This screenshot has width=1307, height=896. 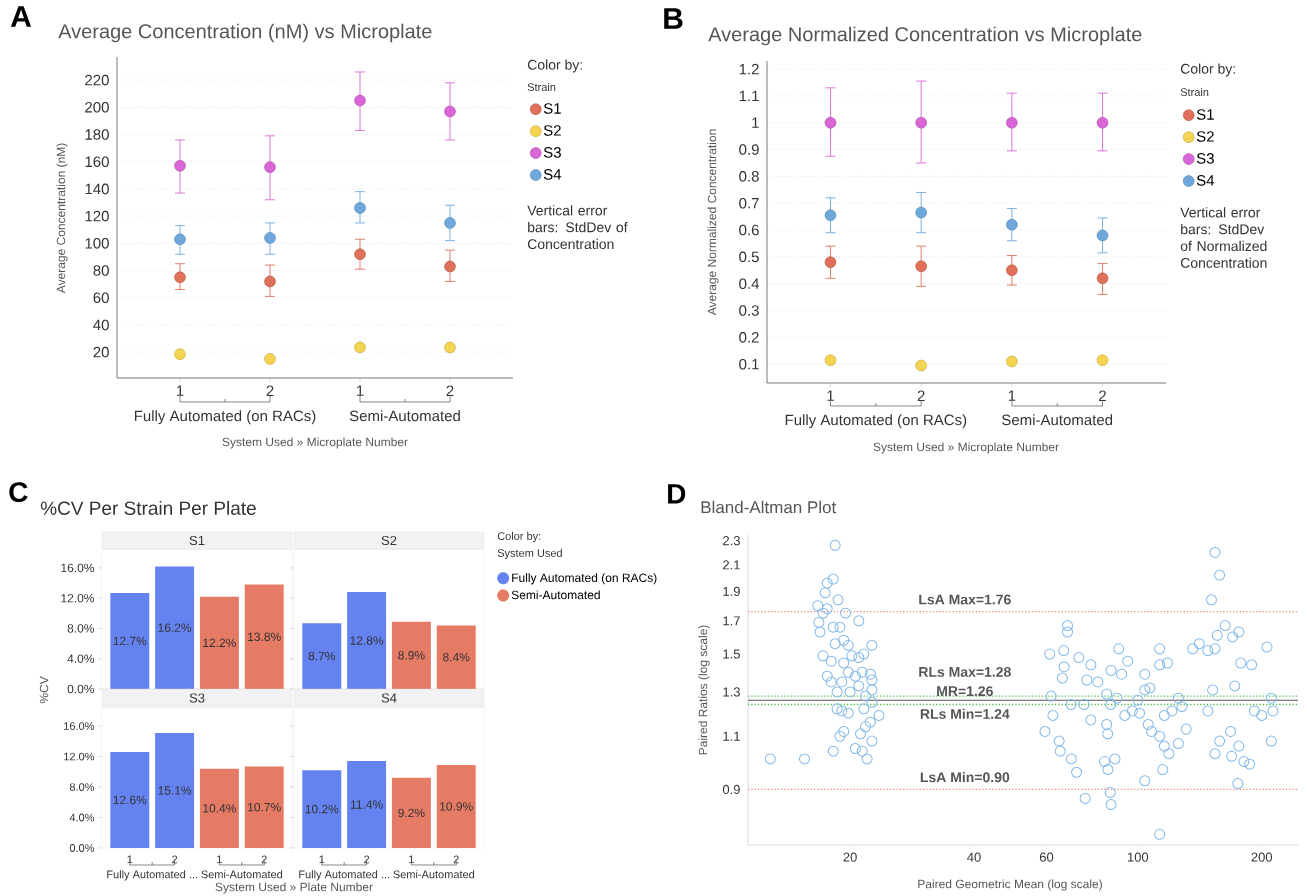 What do you see at coordinates (97, 216) in the screenshot?
I see `y-tick-label: 120` at bounding box center [97, 216].